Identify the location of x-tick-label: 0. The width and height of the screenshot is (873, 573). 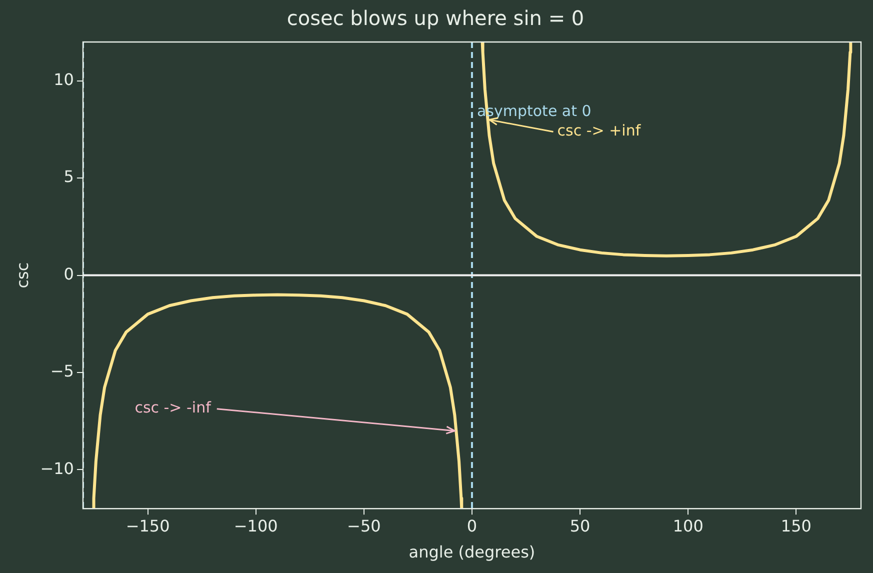
(472, 526).